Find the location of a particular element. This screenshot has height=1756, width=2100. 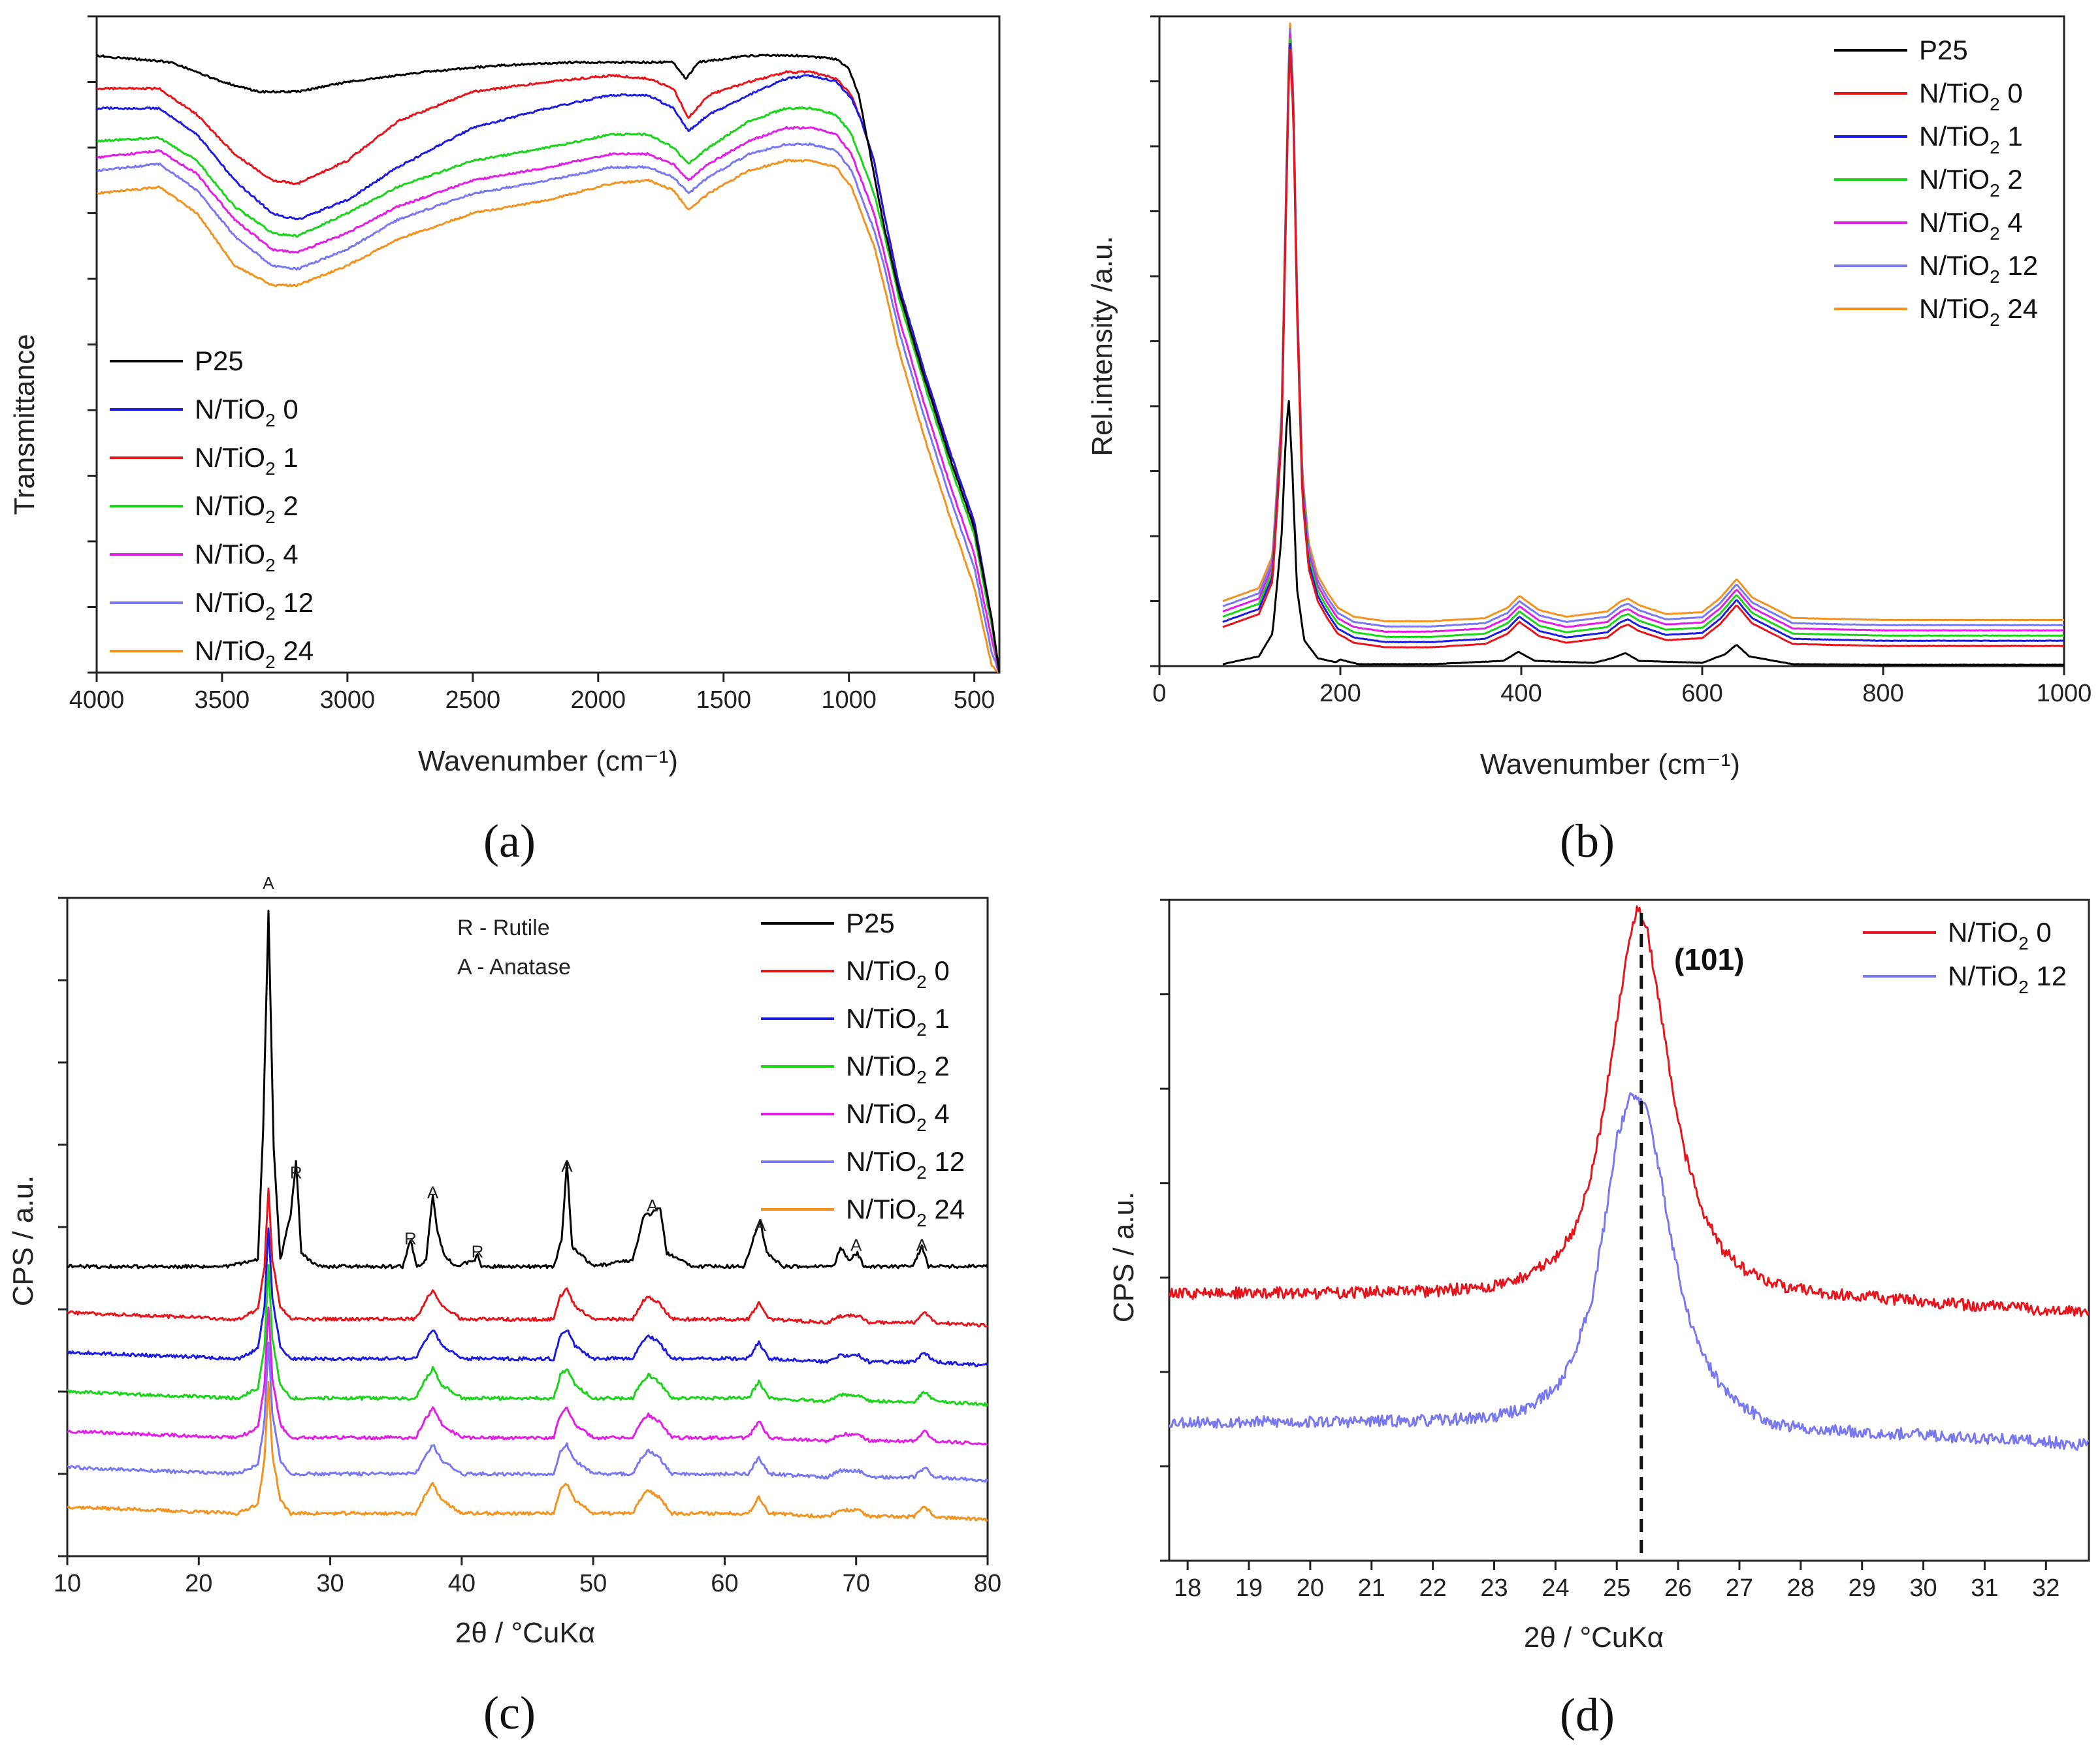

panel-b-legend-label: P25 is located at coordinates (1943, 50).